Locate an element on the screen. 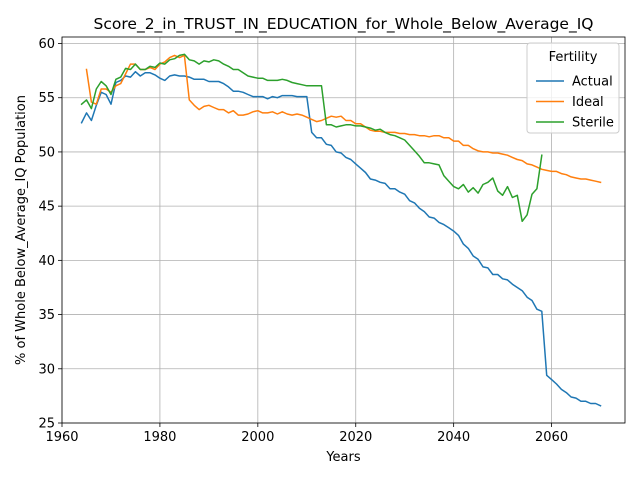  legend-items: Actual Ideal Sterile is located at coordinates (575, 103).